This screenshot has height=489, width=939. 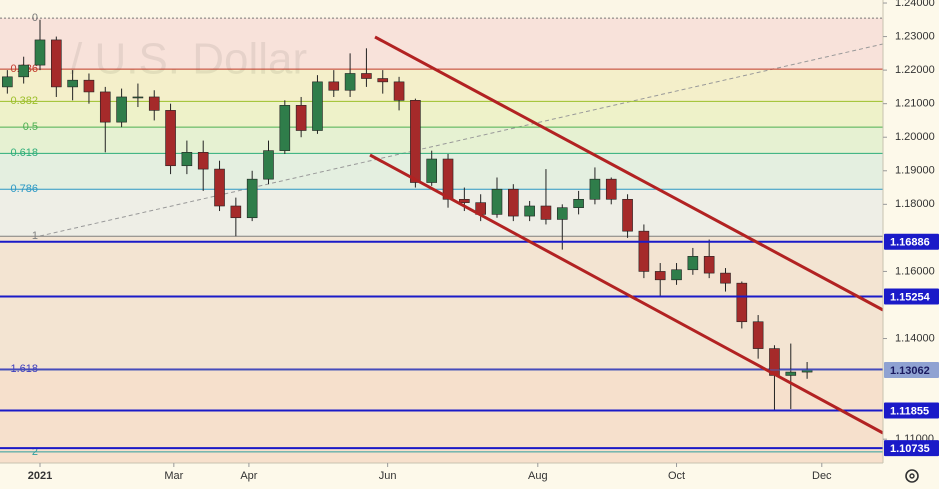 I want to click on fib-label: 0.786, so click(x=24, y=189).